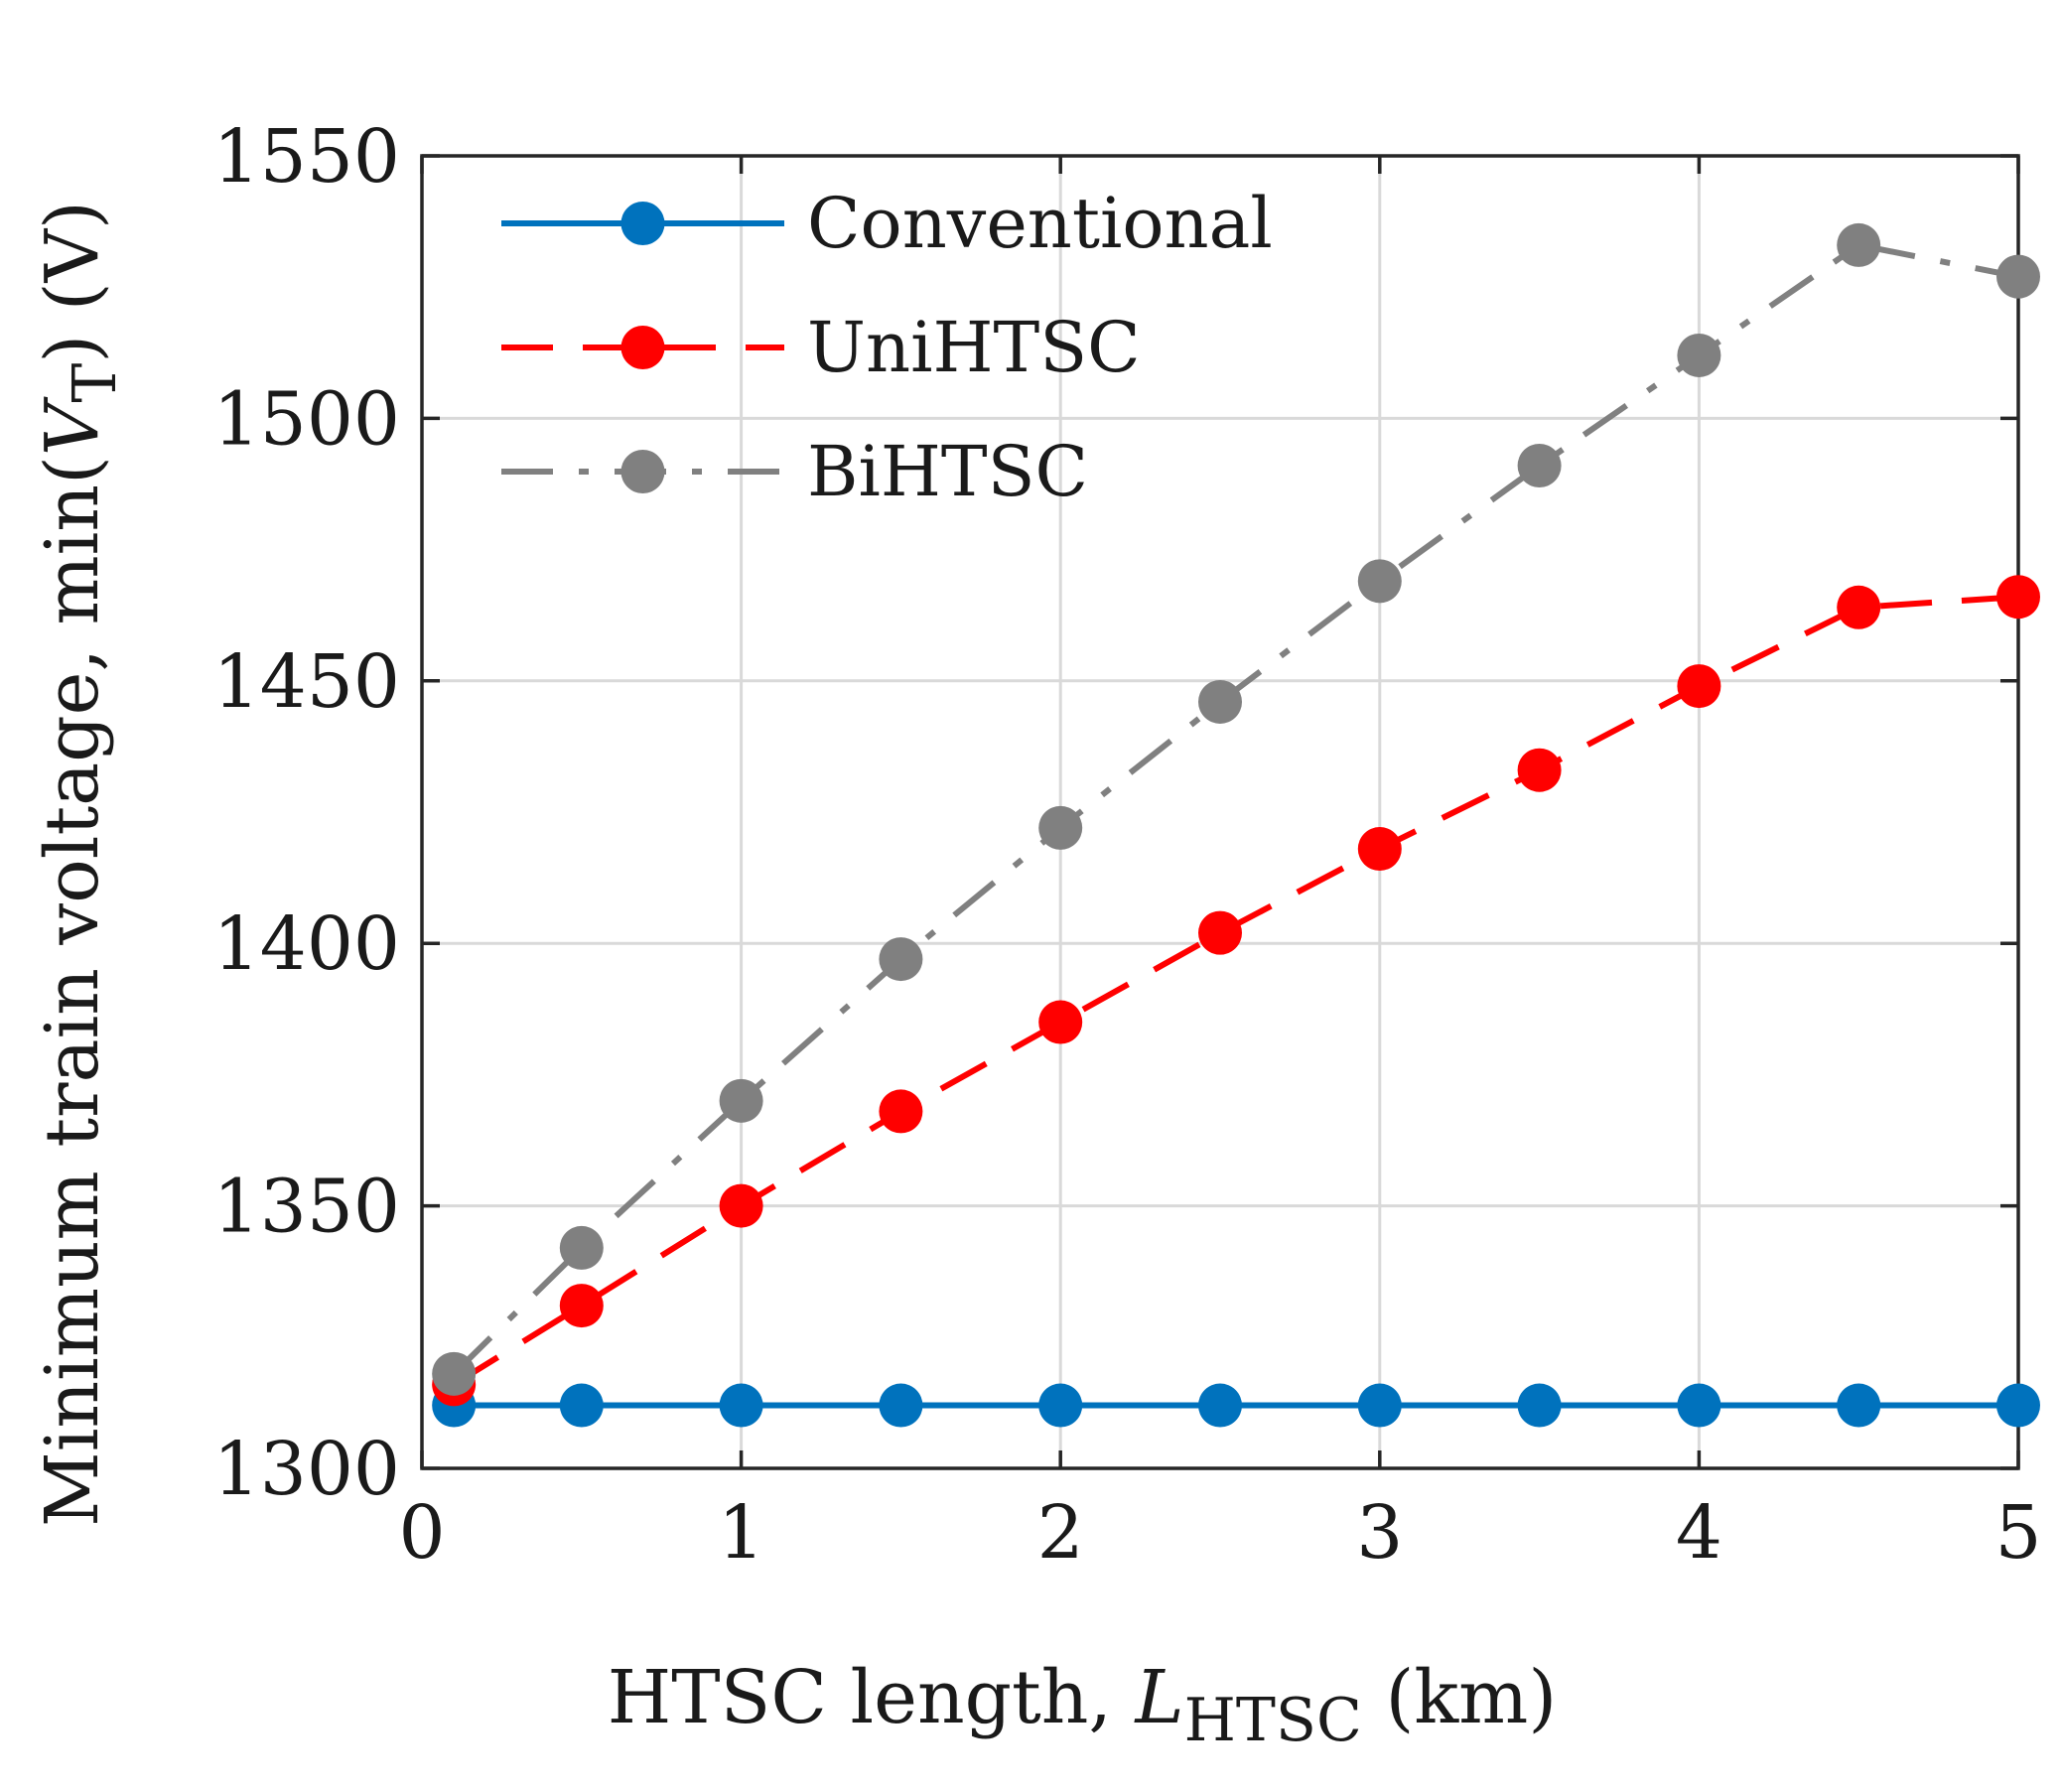  I want to click on y-tick-label: 1350, so click(306, 1207).